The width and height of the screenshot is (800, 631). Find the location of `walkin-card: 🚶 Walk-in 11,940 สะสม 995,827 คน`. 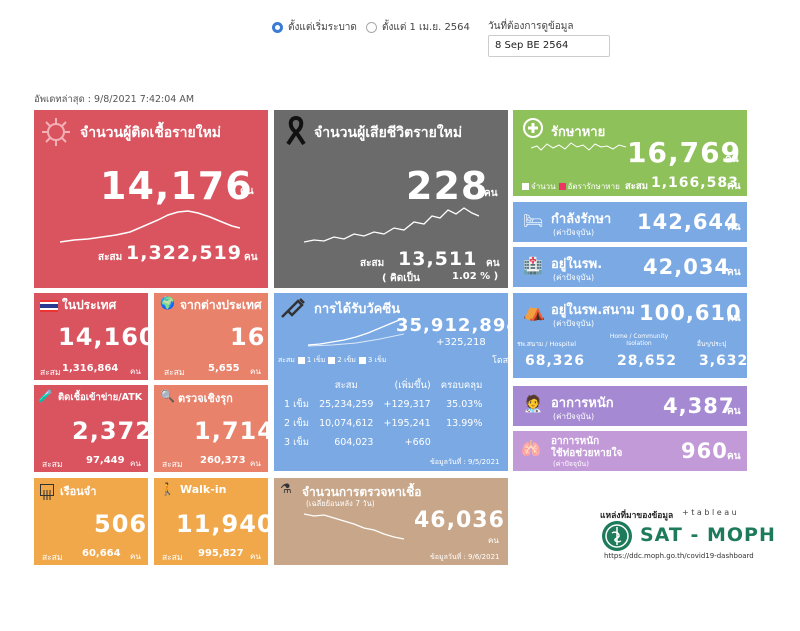

walkin-card: 🚶 Walk-in 11,940 สะสม 995,827 คน is located at coordinates (211, 521).